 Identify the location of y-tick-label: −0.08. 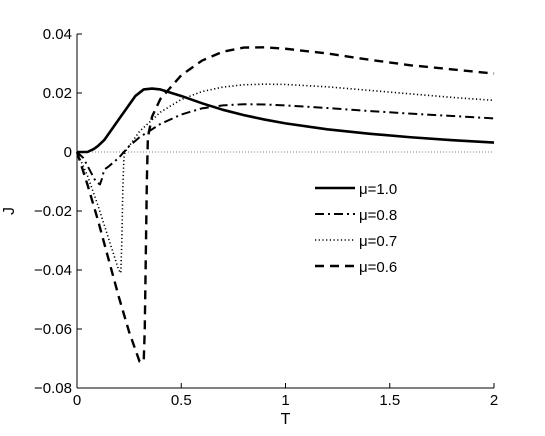
(53, 388).